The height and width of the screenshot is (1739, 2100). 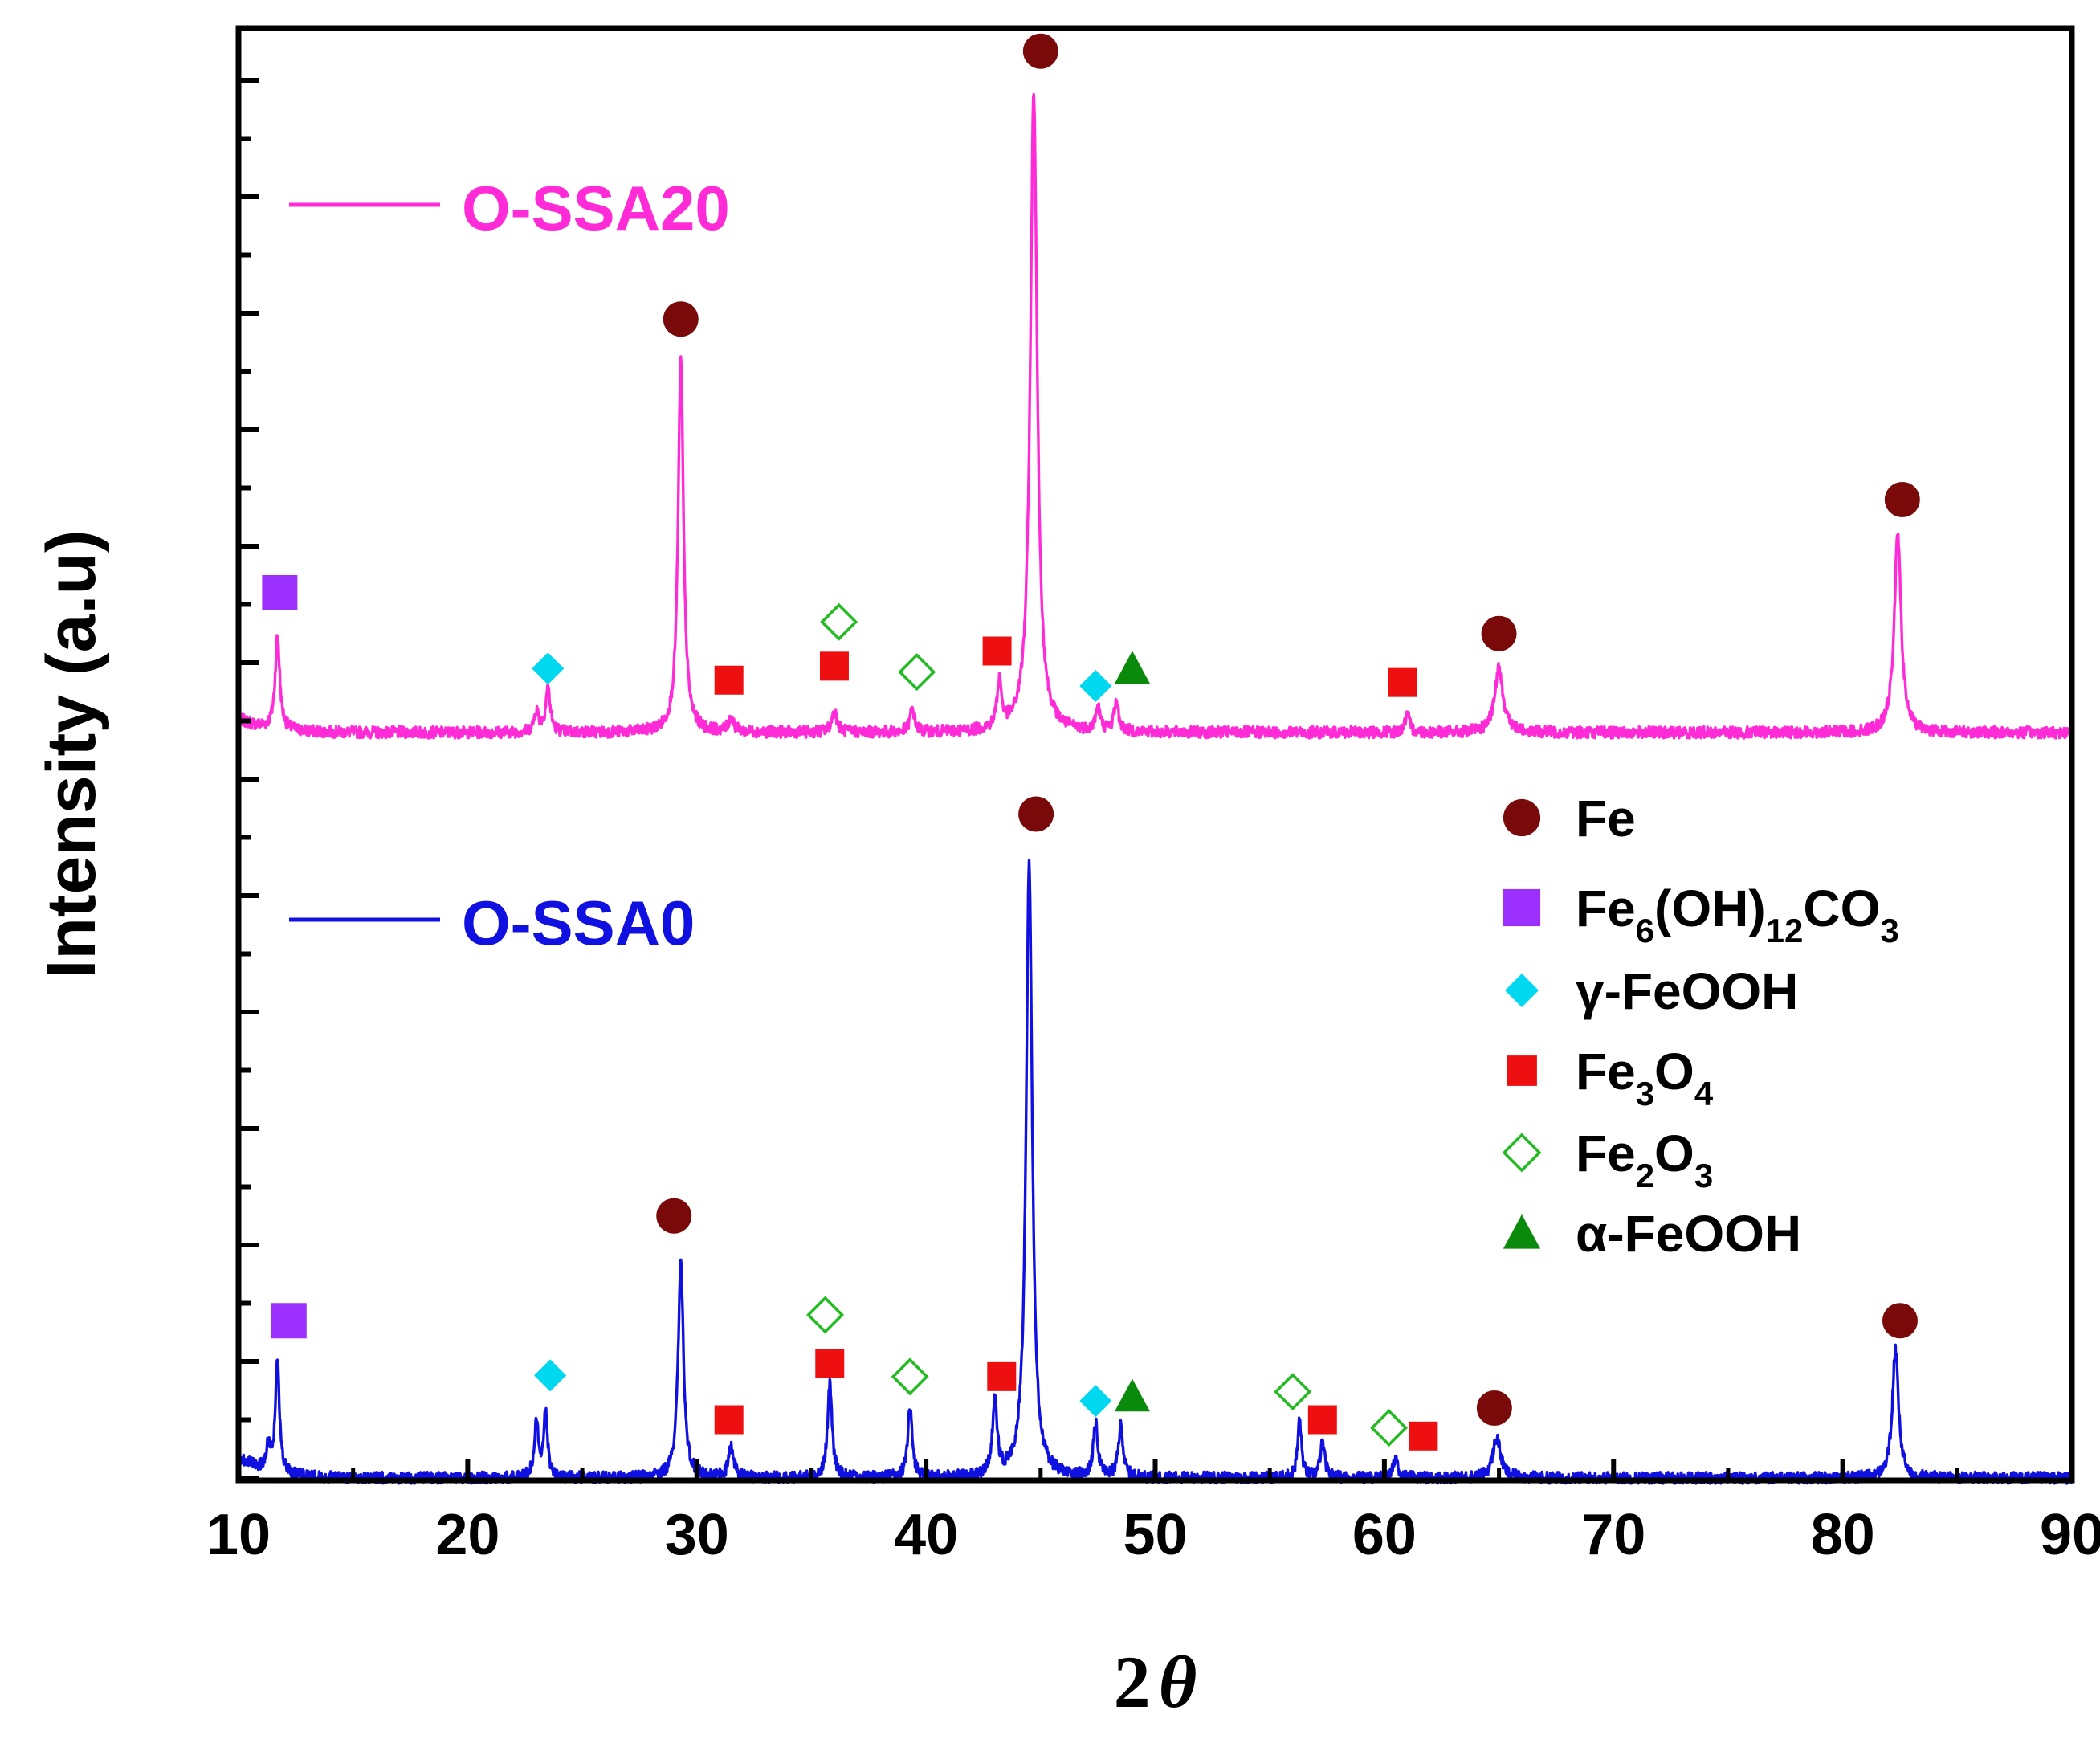 I want to click on legend-label: α-FeOOH, so click(x=1688, y=1234).